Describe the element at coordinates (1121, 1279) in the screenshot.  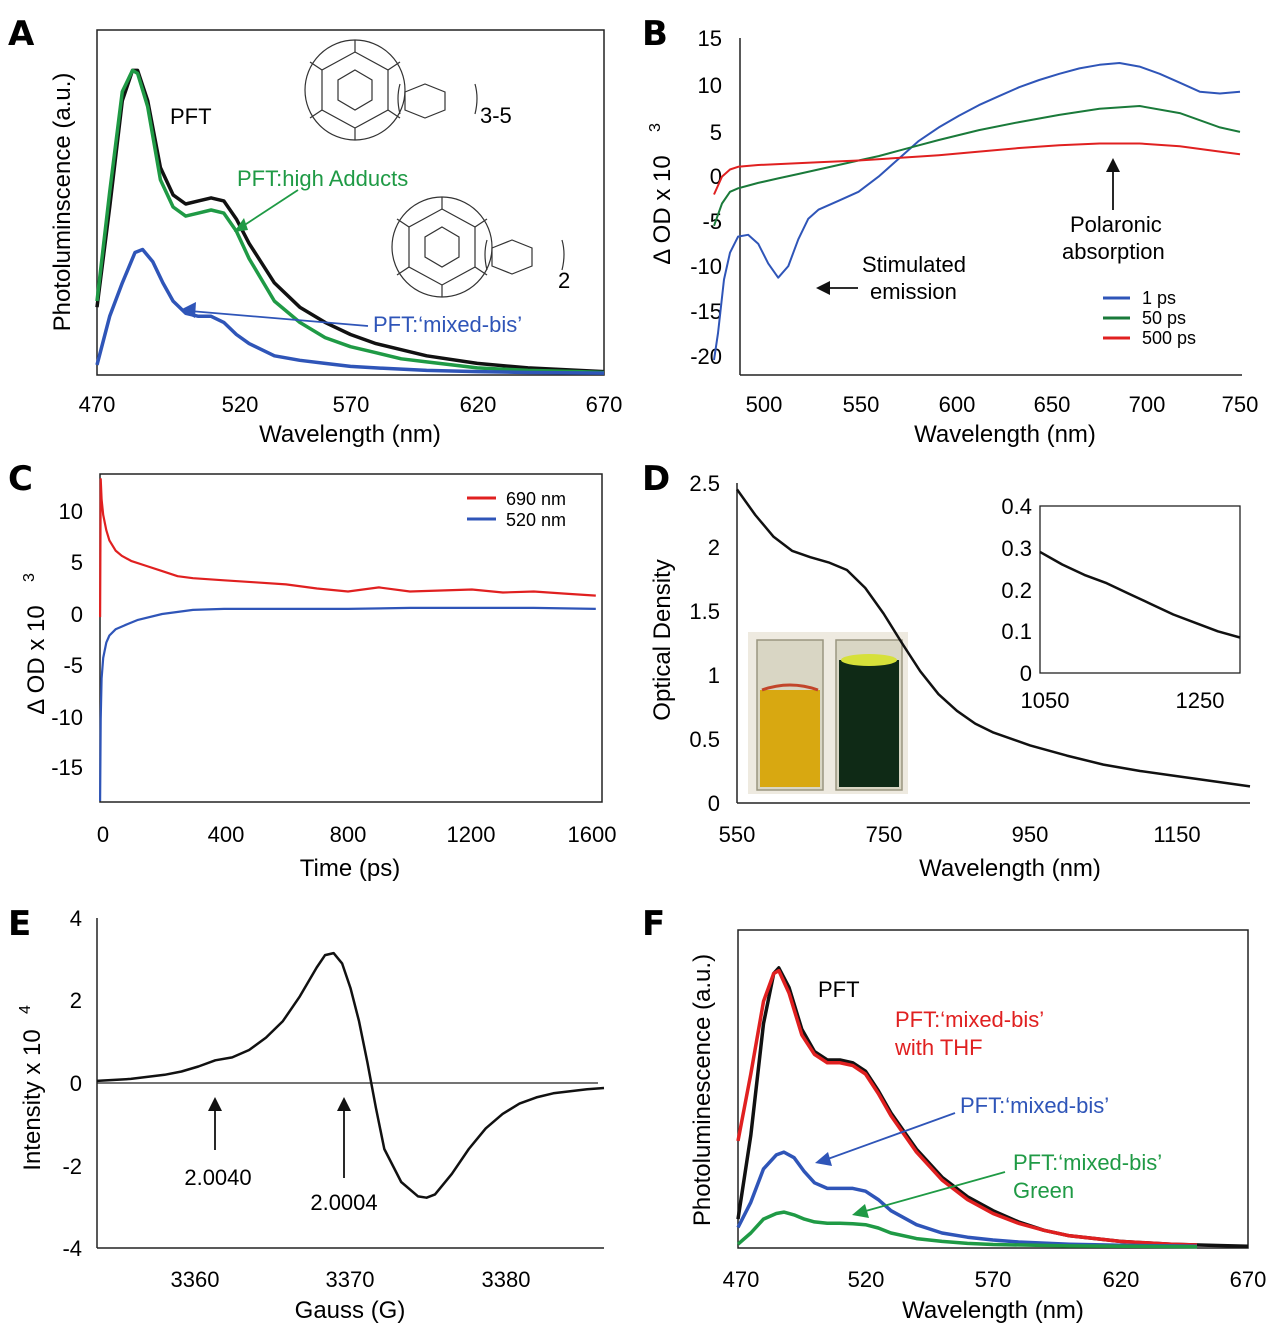
I see `x-tick-label: 620` at that location.